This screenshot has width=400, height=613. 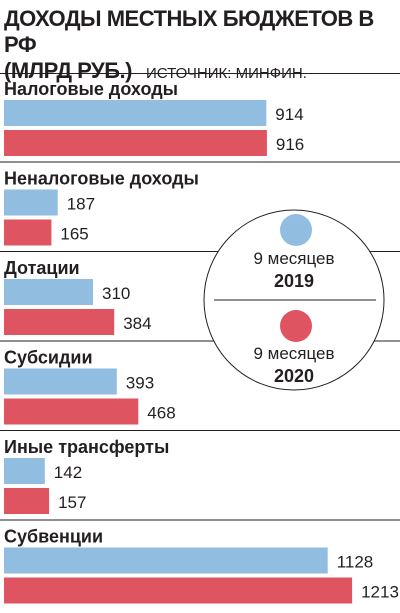 What do you see at coordinates (68, 472) in the screenshot?
I see `value-label-other-transfers-2019: 142` at bounding box center [68, 472].